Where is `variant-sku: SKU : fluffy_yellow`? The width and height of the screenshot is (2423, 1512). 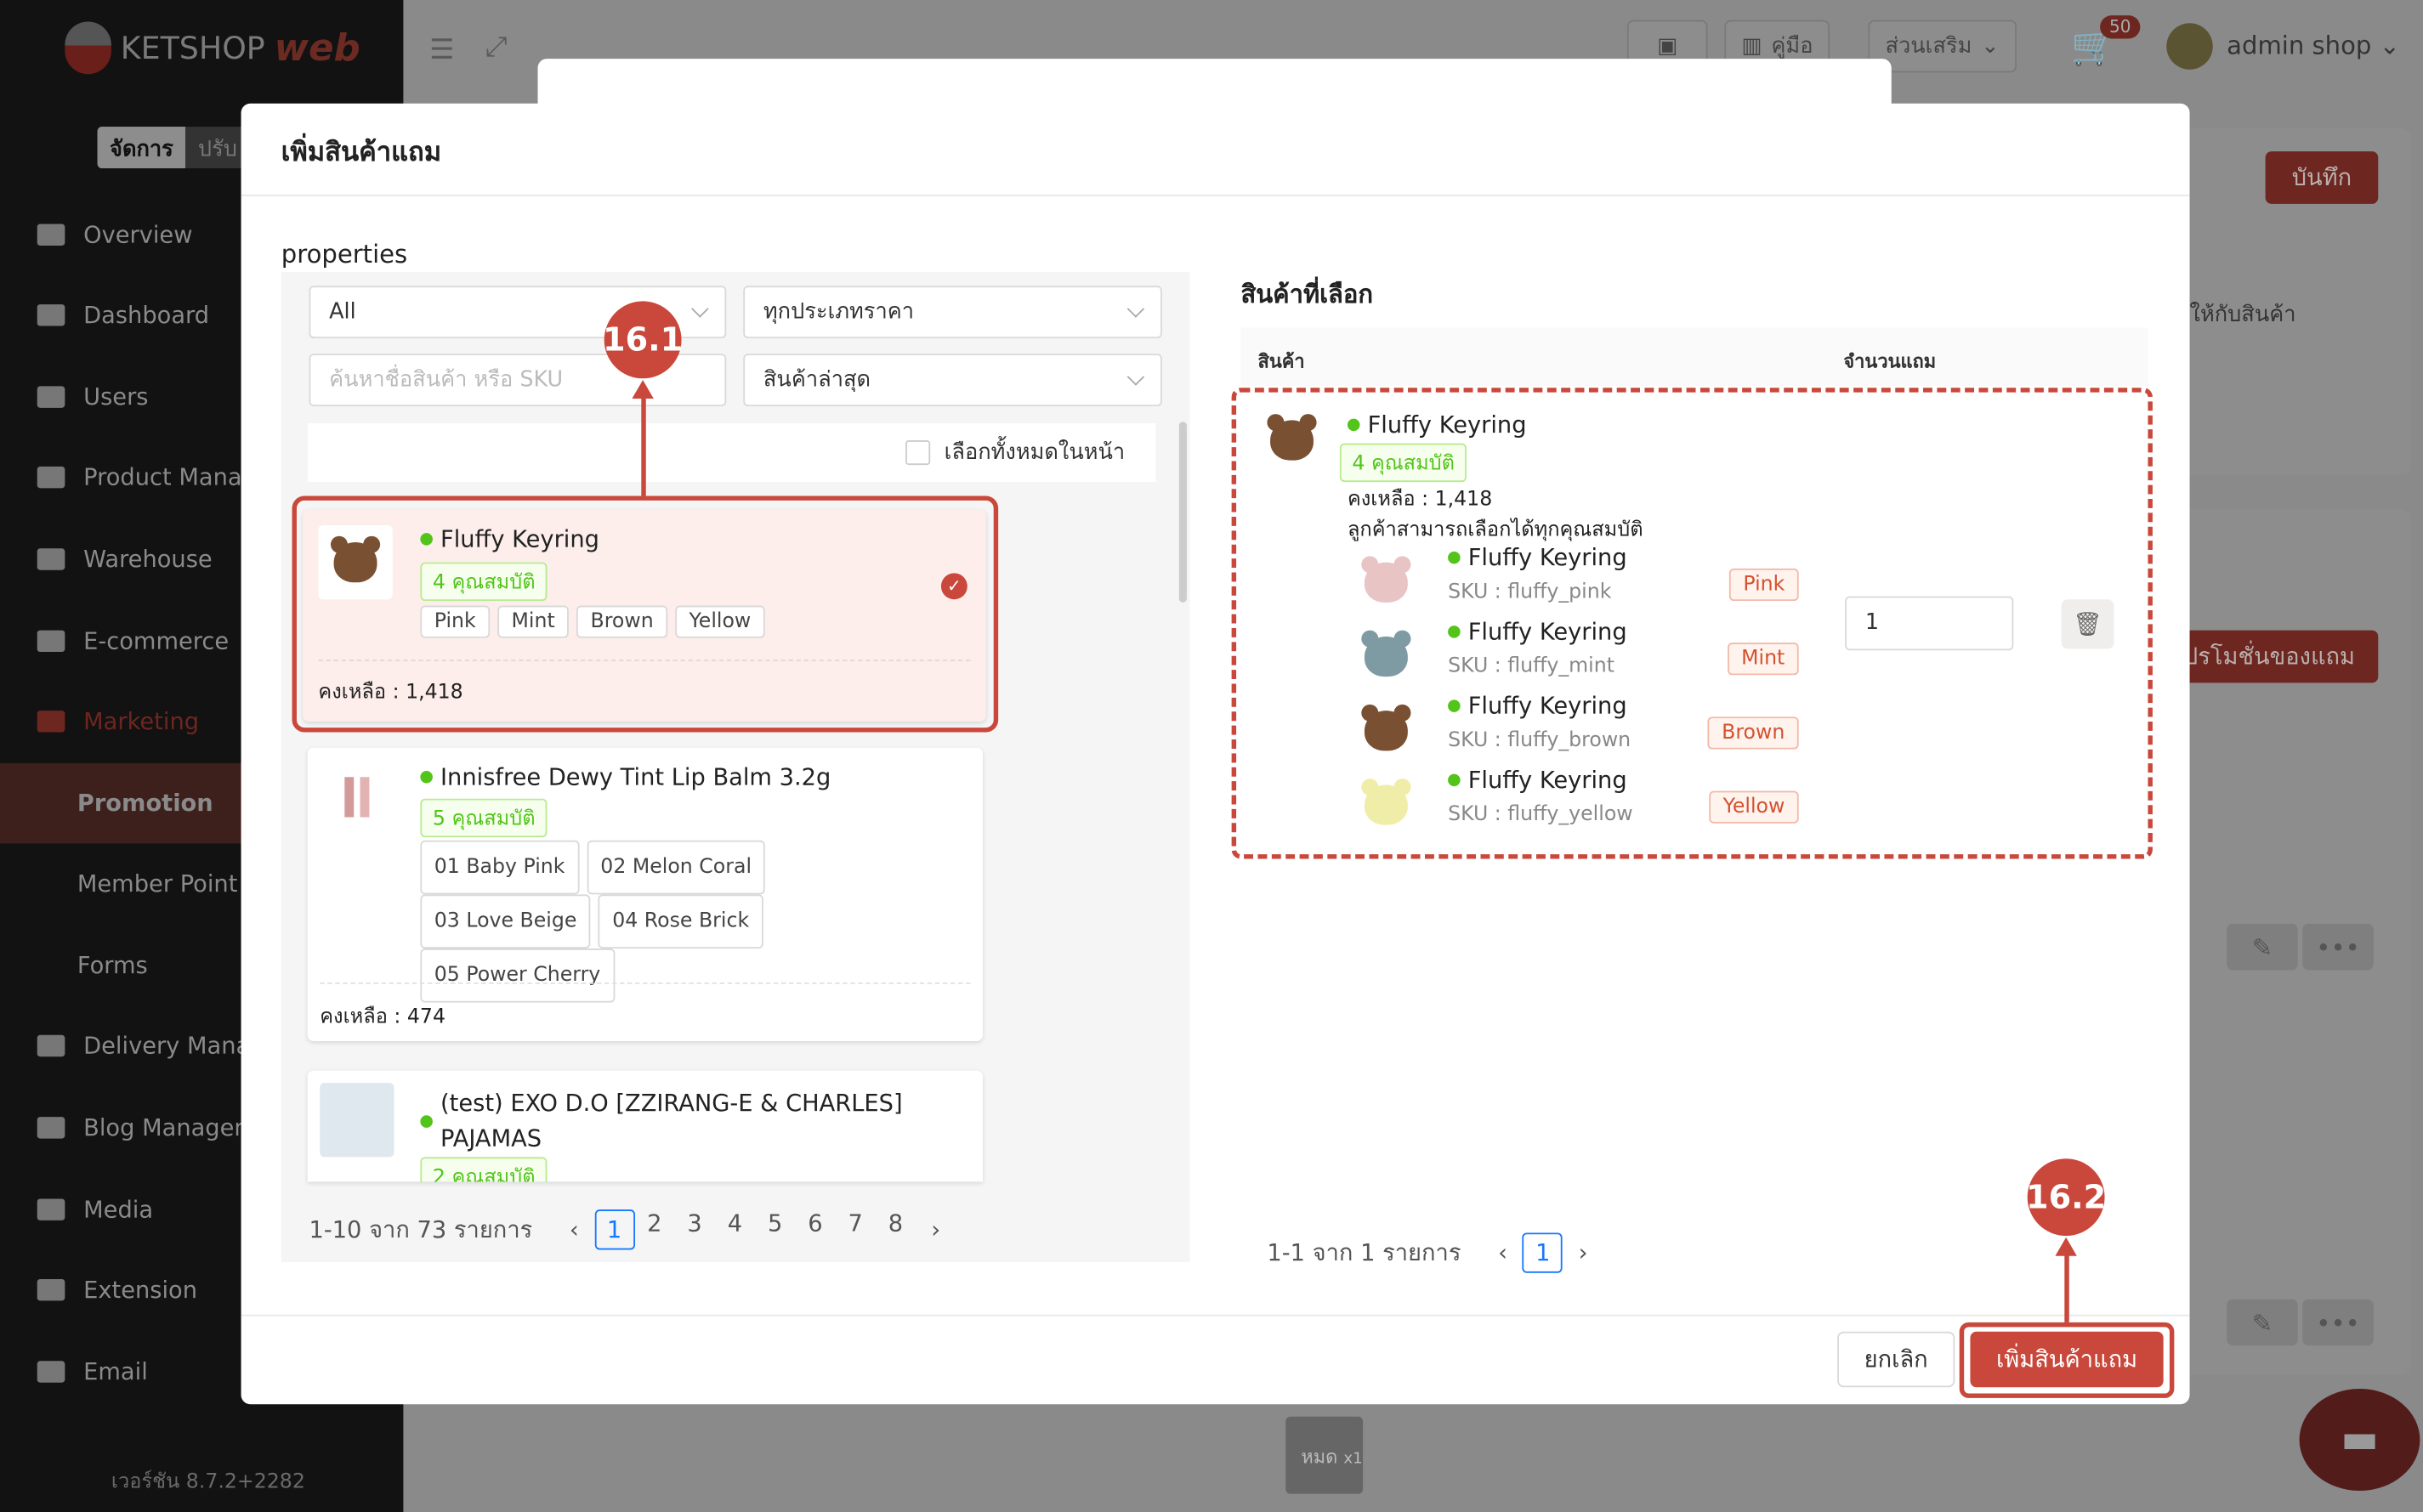 variant-sku: SKU : fluffy_yellow is located at coordinates (1540, 815).